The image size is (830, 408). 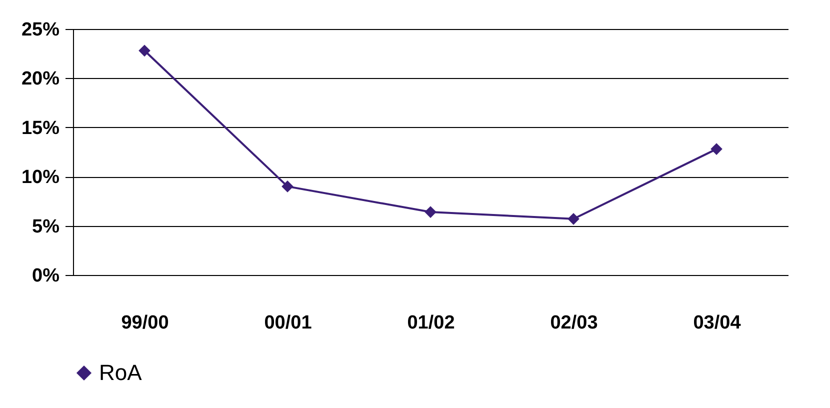 What do you see at coordinates (46, 276) in the screenshot?
I see `y-tick-label: 0%` at bounding box center [46, 276].